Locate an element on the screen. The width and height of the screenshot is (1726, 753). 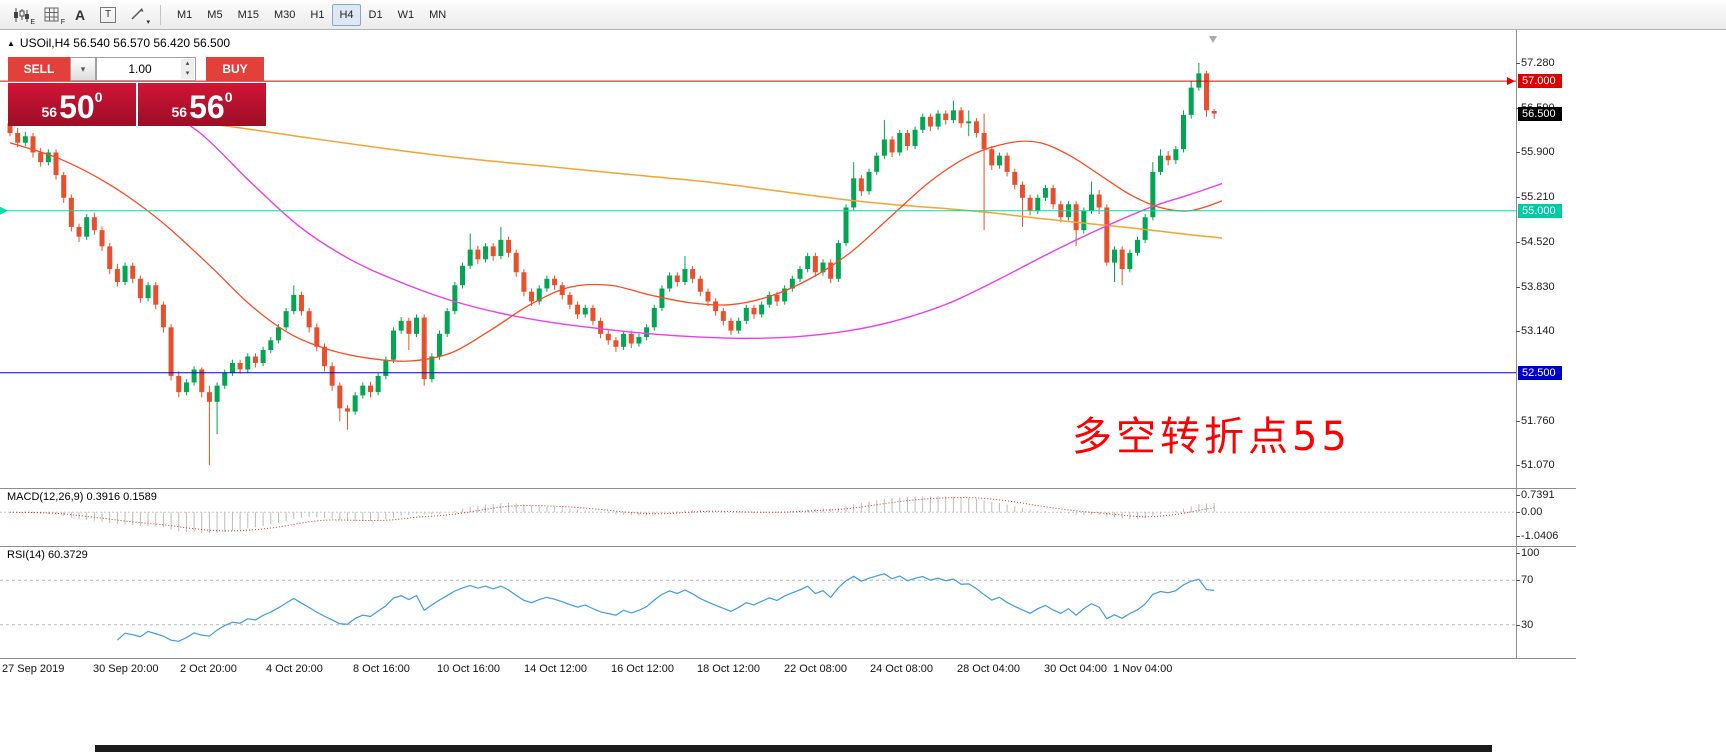
volume-spinner: ▴ ▾ is located at coordinates (187, 69).